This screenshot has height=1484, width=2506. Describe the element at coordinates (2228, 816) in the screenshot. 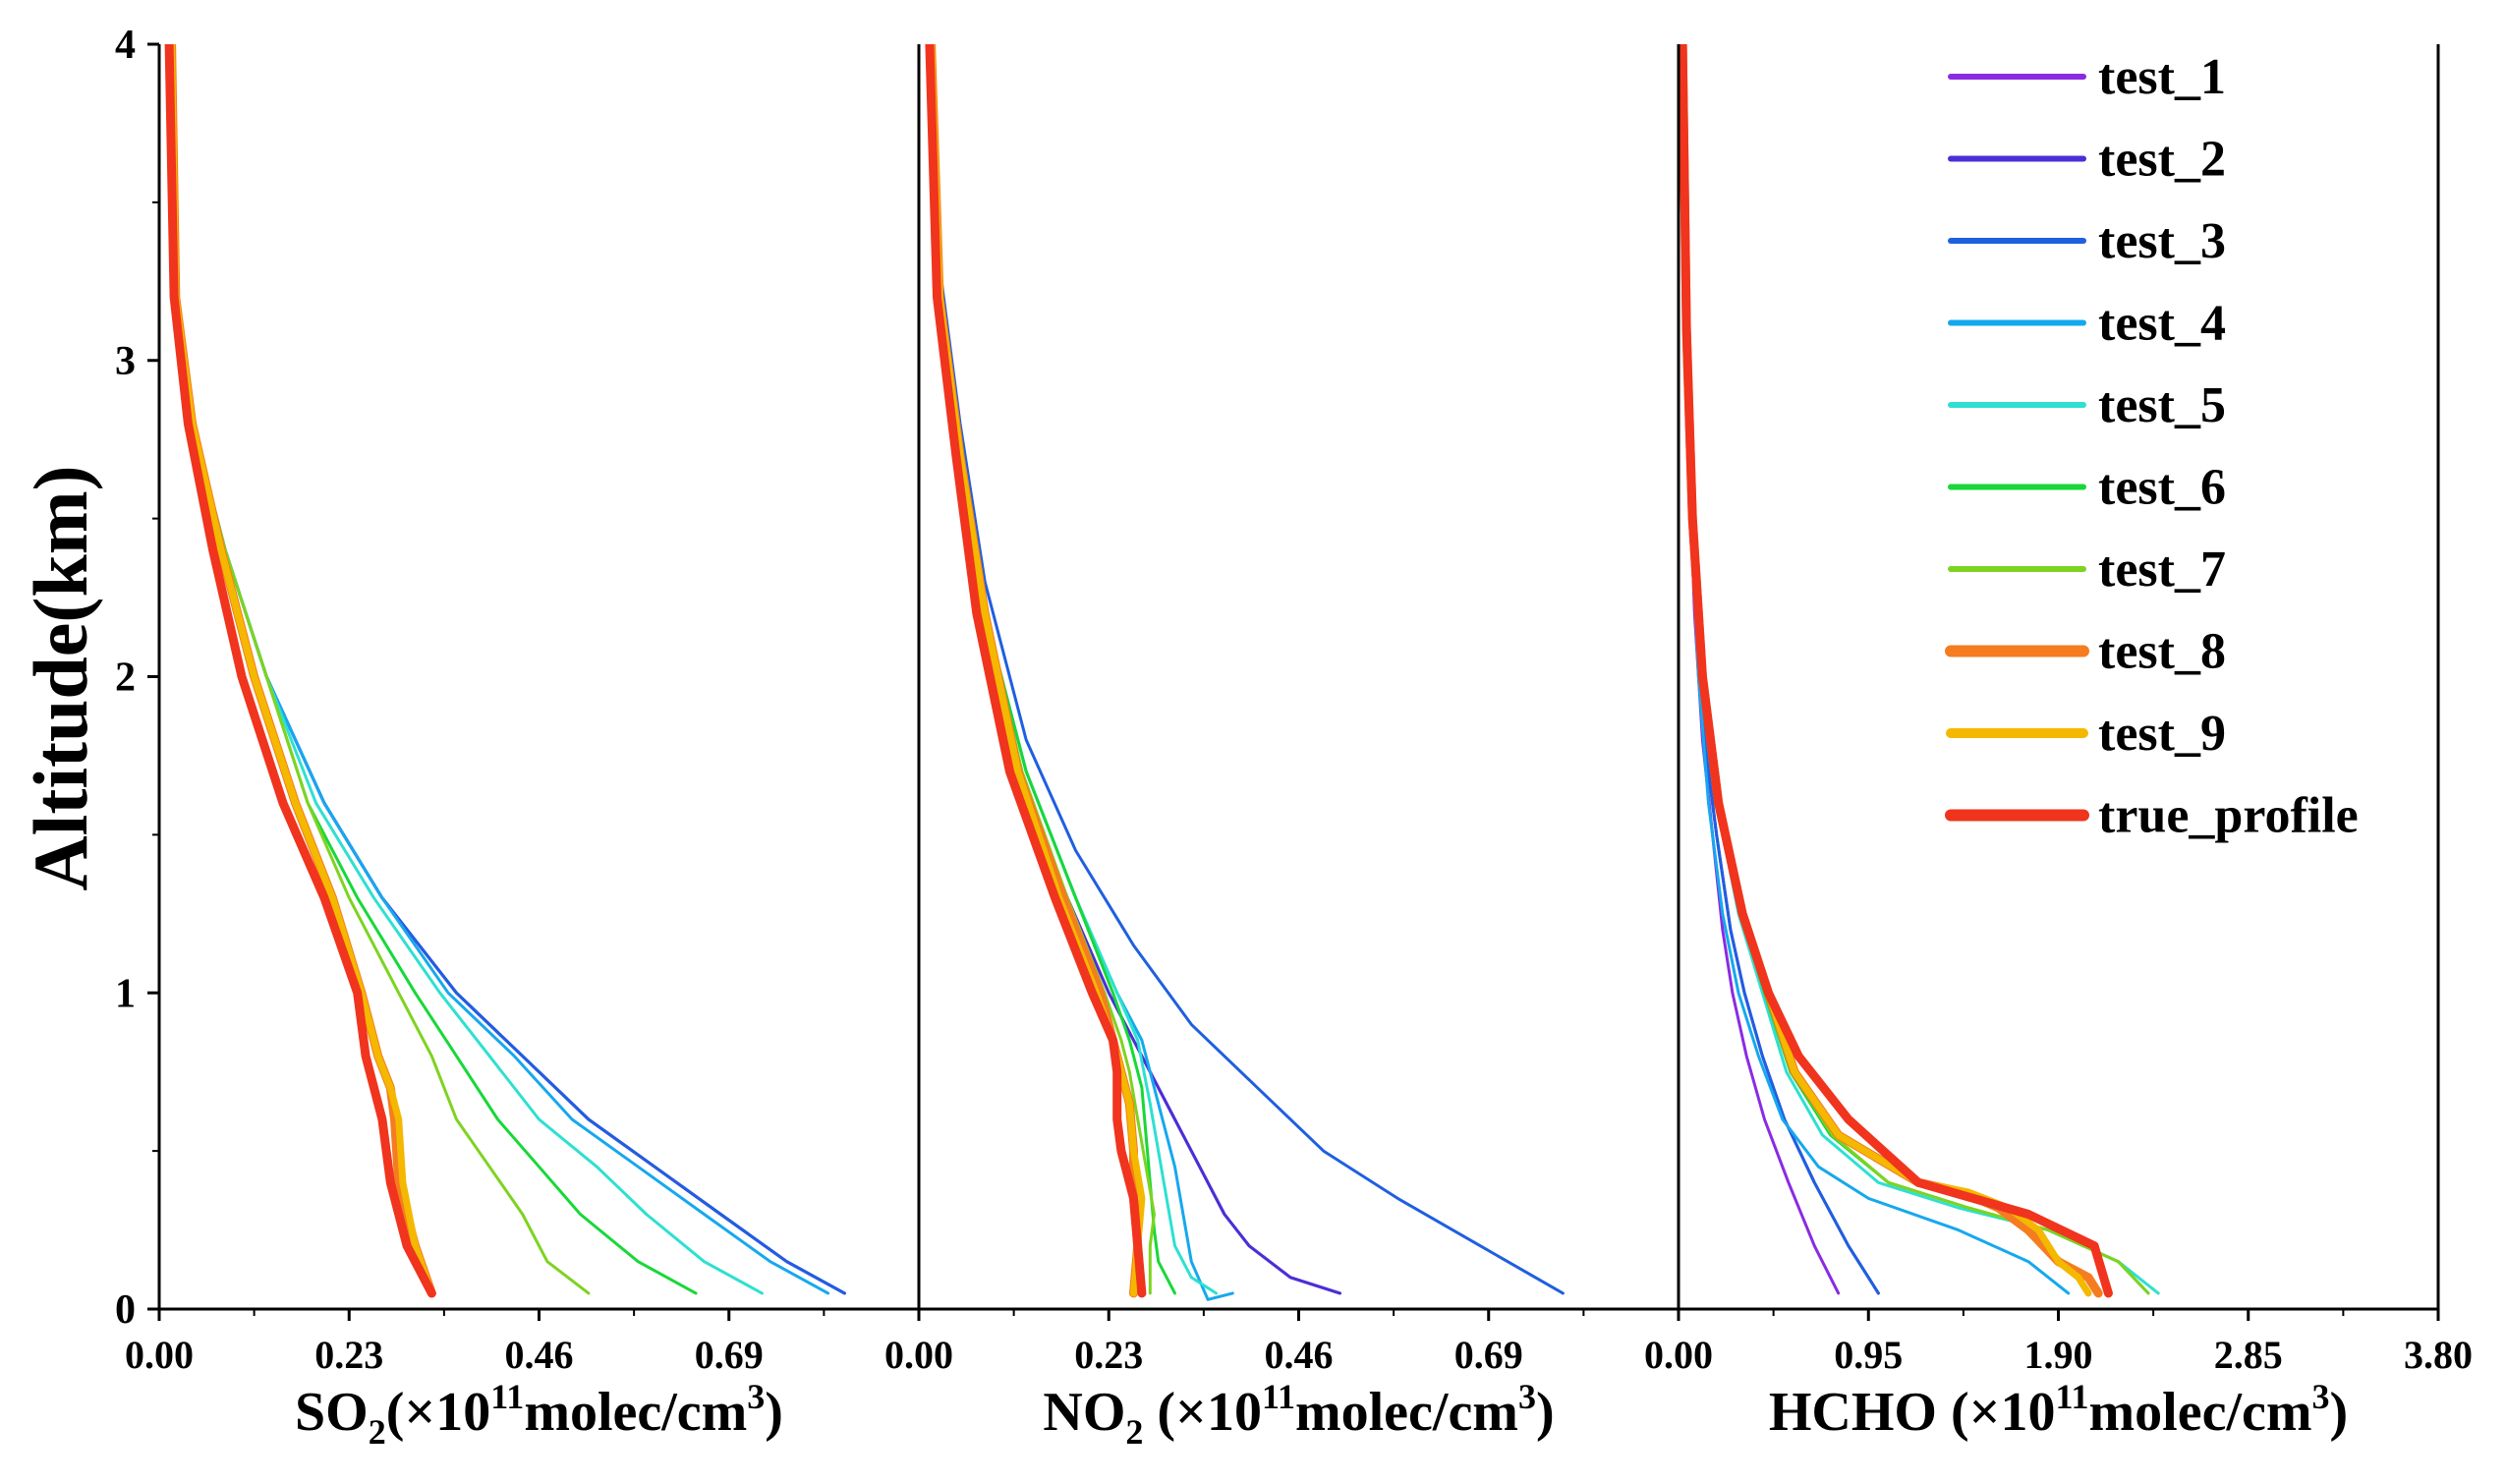

I see `legend-label-true_profile: true_profile` at that location.